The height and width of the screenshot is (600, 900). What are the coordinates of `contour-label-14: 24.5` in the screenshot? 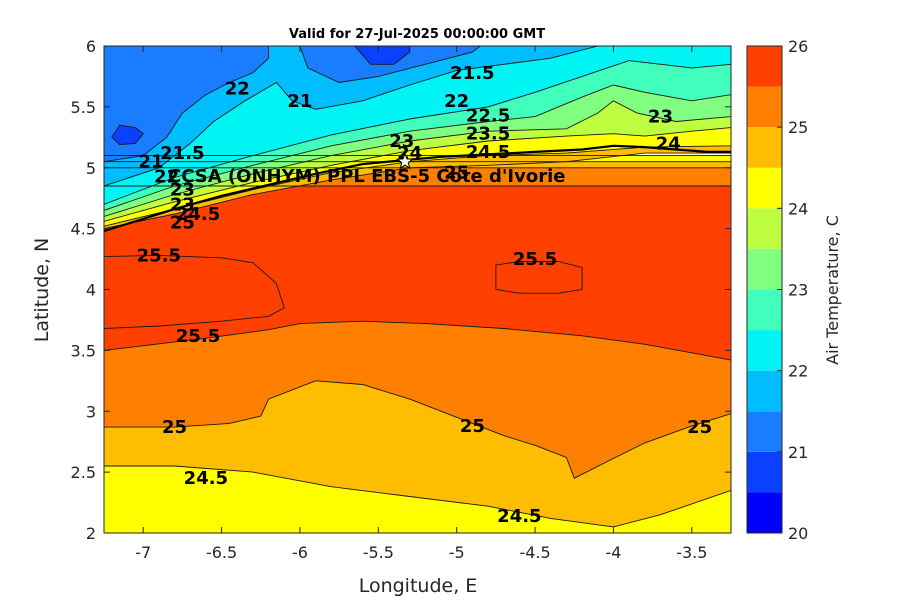 It's located at (488, 152).